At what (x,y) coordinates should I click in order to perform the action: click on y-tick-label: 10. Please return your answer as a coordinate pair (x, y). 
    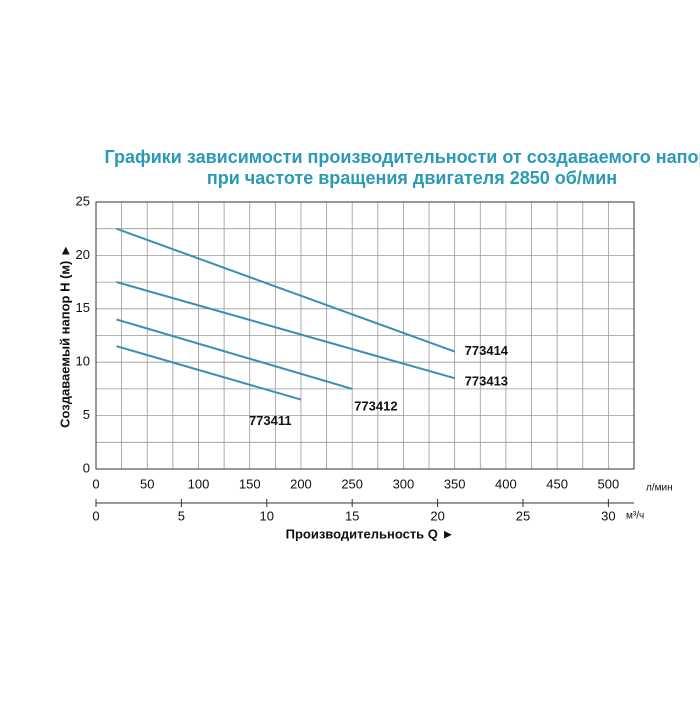
    Looking at the image, I should click on (83, 361).